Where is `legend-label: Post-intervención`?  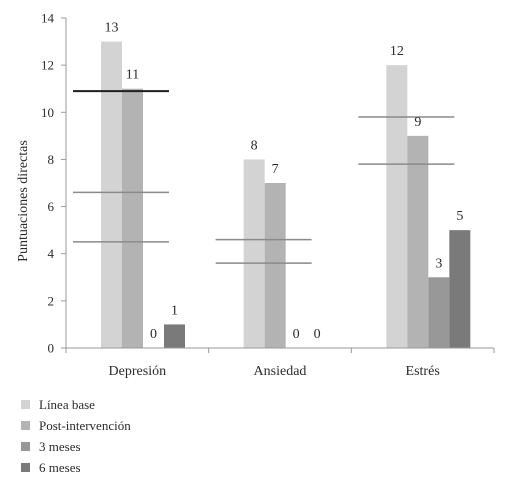 legend-label: Post-intervención is located at coordinates (85, 425).